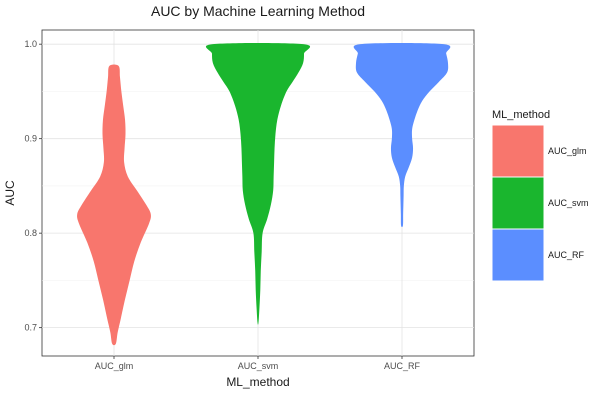 The width and height of the screenshot is (600, 400). Describe the element at coordinates (402, 135) in the screenshot. I see `violin-AUC_RF` at that location.